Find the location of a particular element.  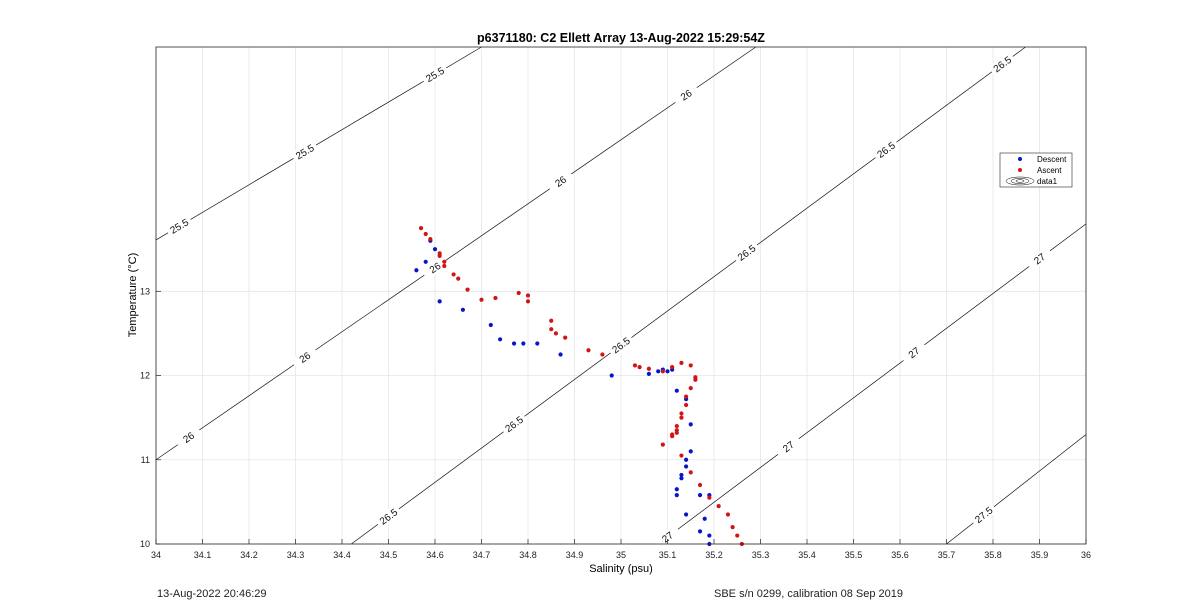

x-tick-label: 34.6 is located at coordinates (435, 555).